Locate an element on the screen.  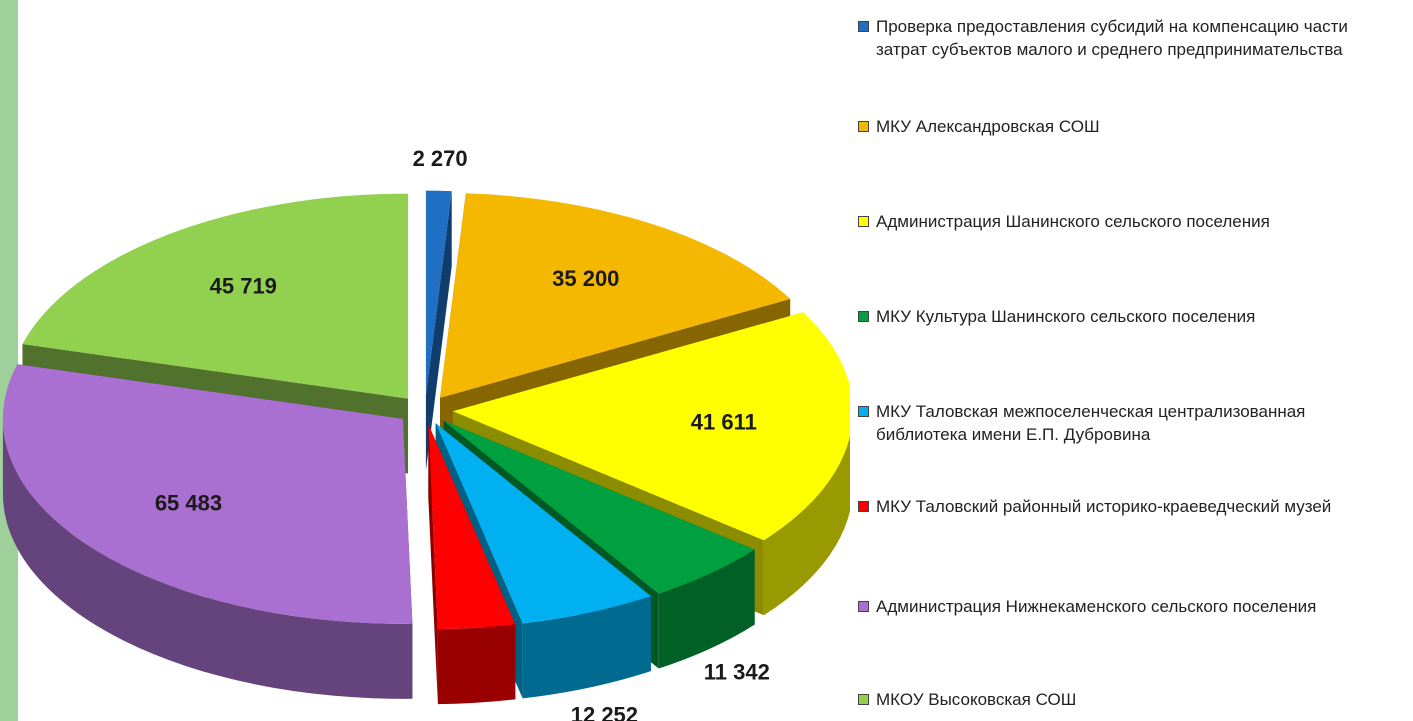
legend-item: МКУ Александровская СОШ is located at coordinates (1128, 126).